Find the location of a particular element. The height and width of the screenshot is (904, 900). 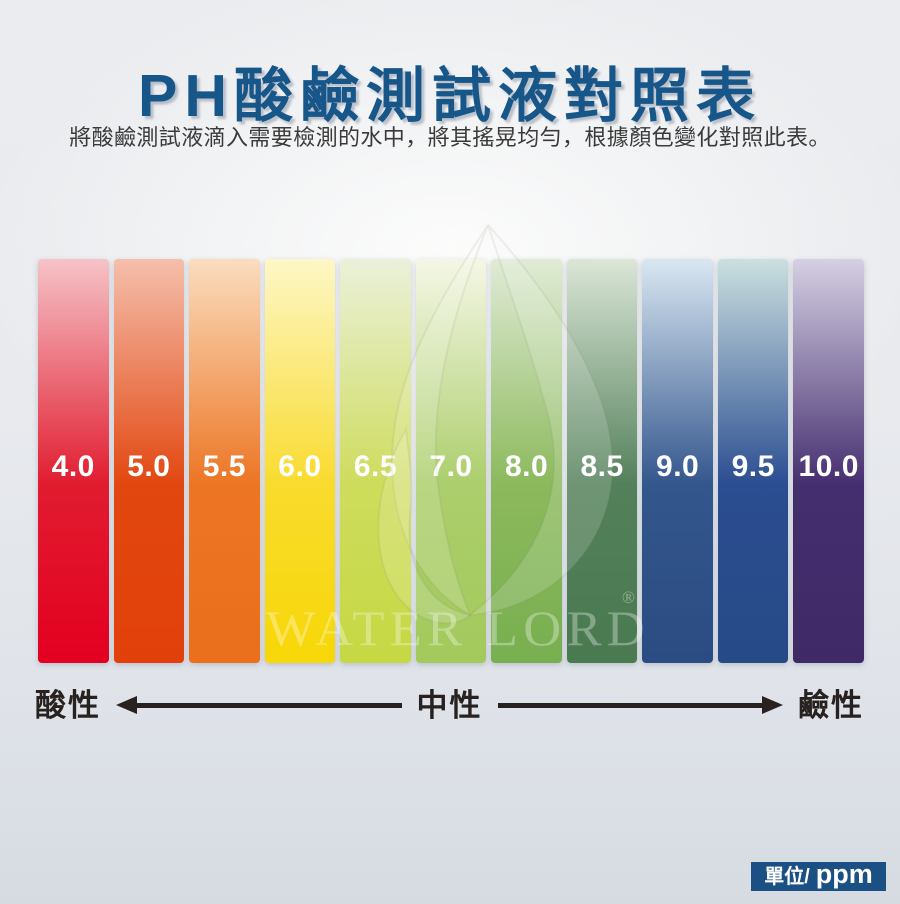

ph-bar-10.0: 10.0 is located at coordinates (829, 461).